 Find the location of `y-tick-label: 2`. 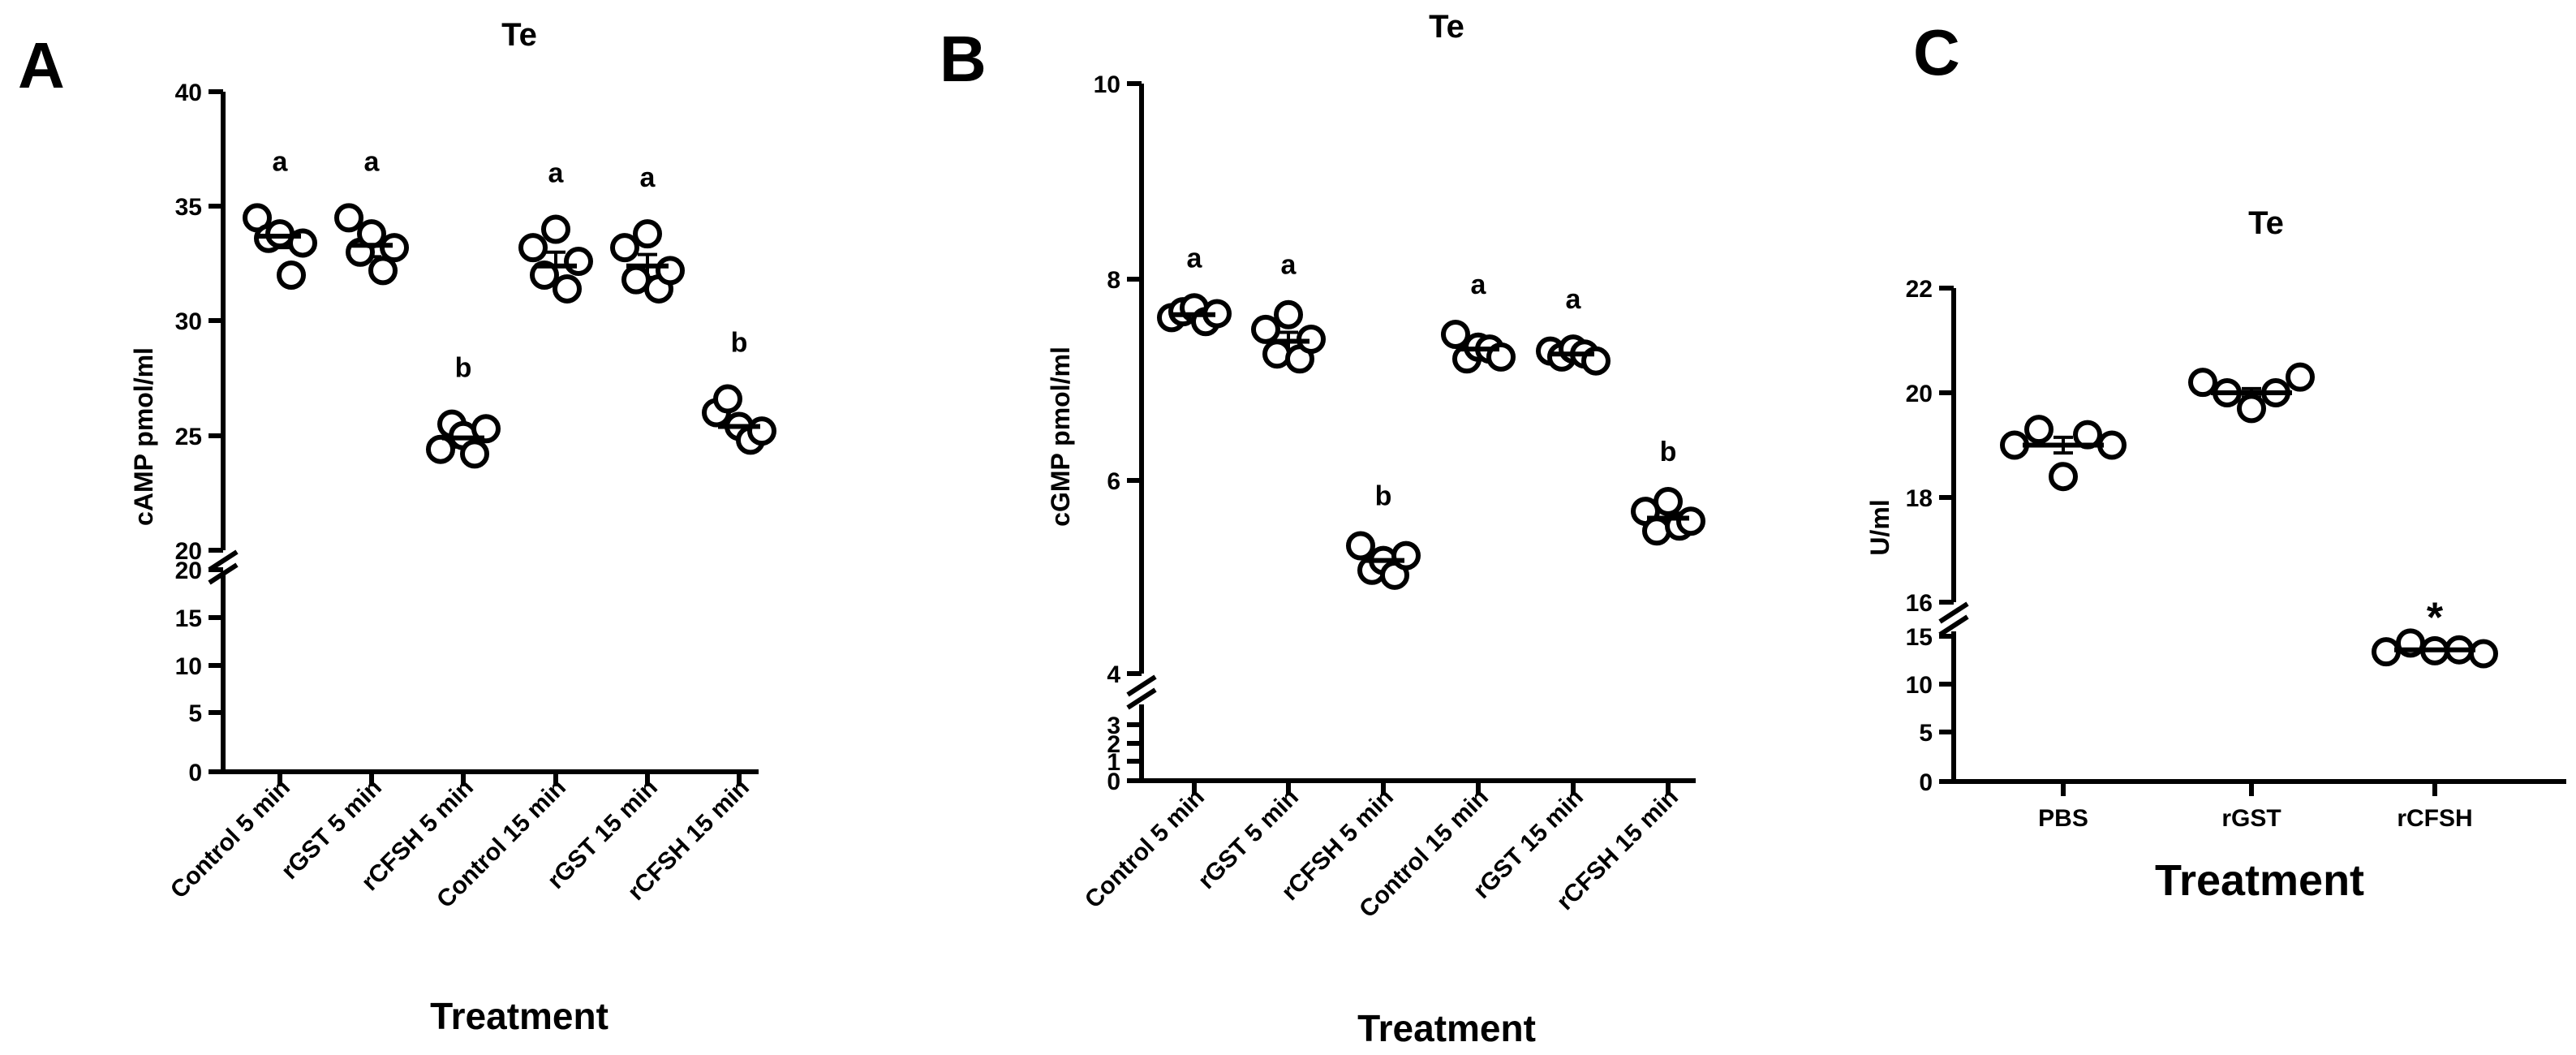

y-tick-label: 2 is located at coordinates (1113, 745).